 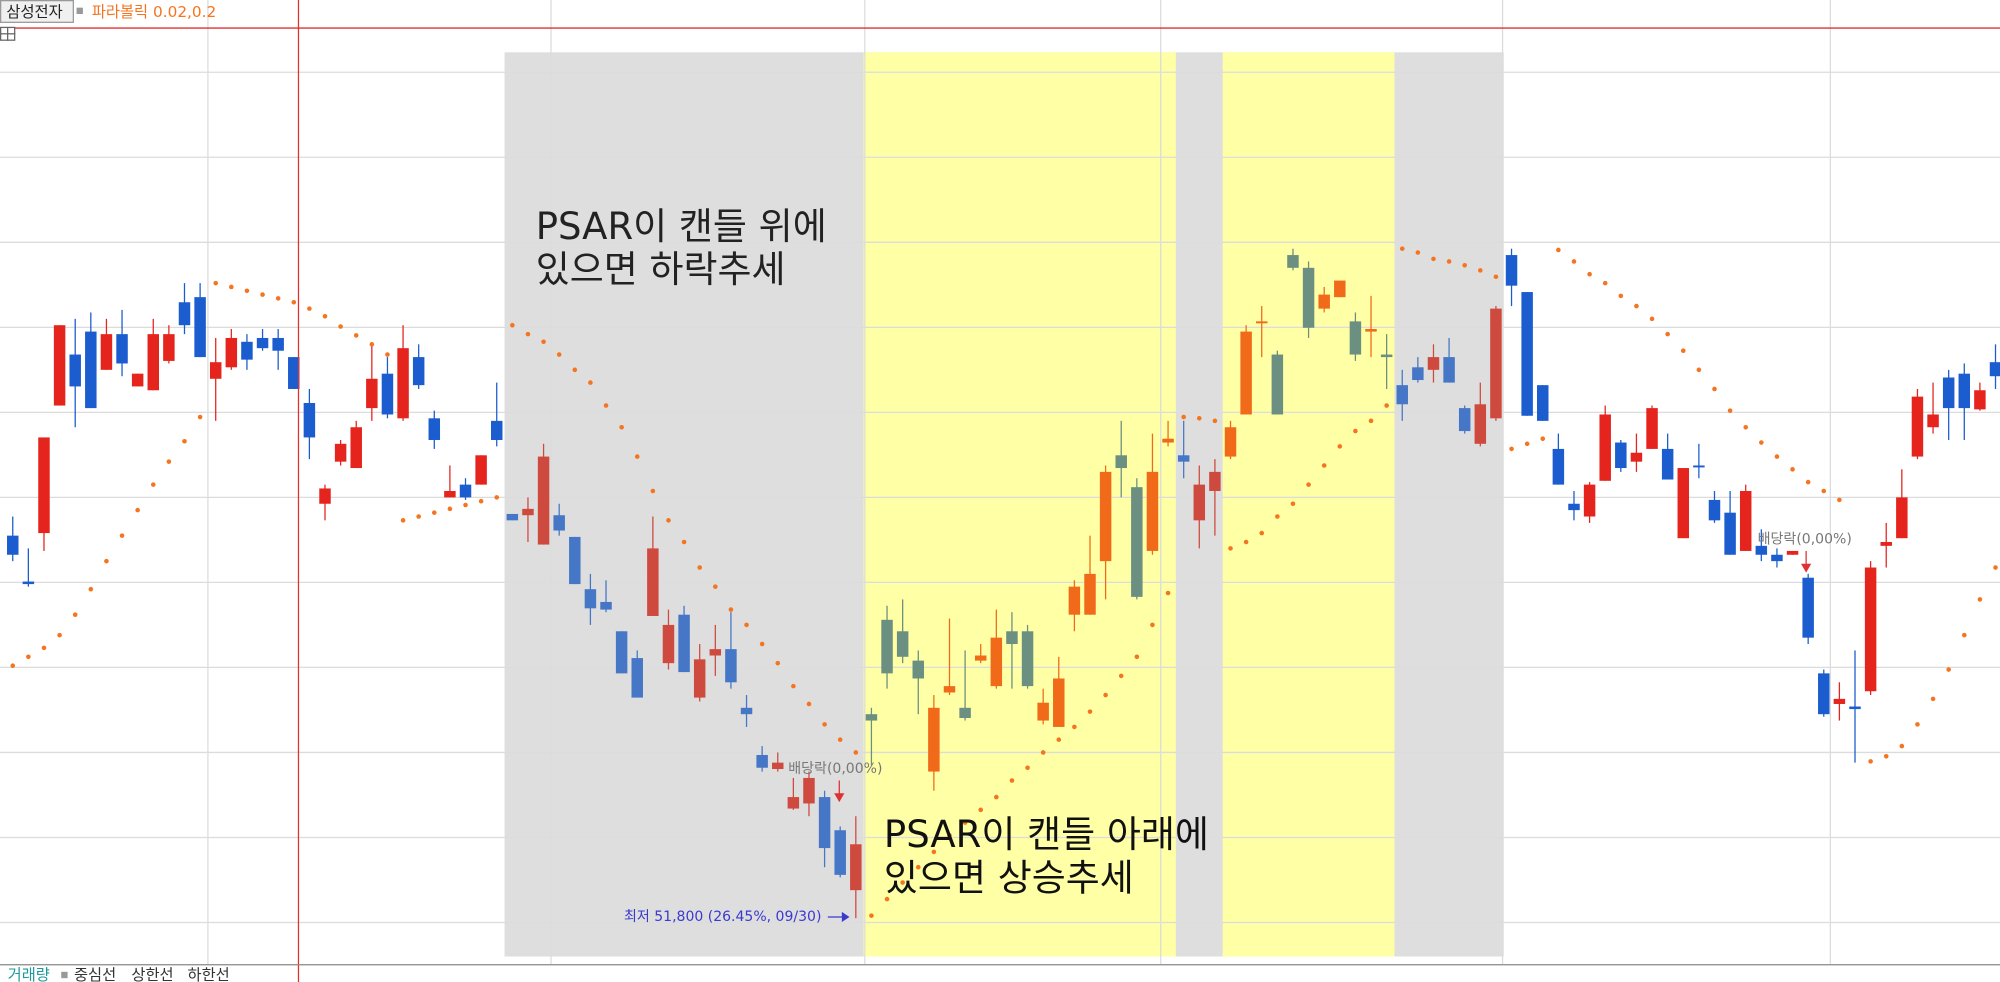 I want to click on low-label: 최저 51,800 (26.45%, 09/30), so click(x=722, y=917).